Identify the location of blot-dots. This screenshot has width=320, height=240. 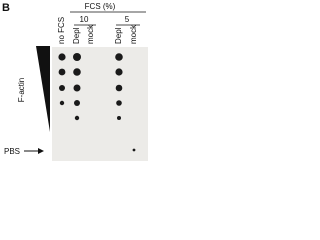
(97, 102).